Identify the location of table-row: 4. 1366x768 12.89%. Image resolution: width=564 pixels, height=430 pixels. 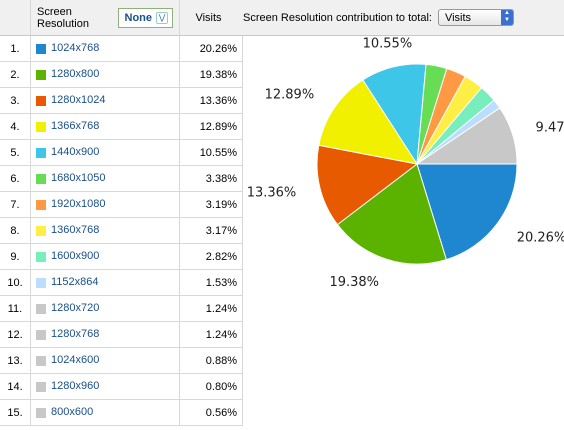
(121, 126).